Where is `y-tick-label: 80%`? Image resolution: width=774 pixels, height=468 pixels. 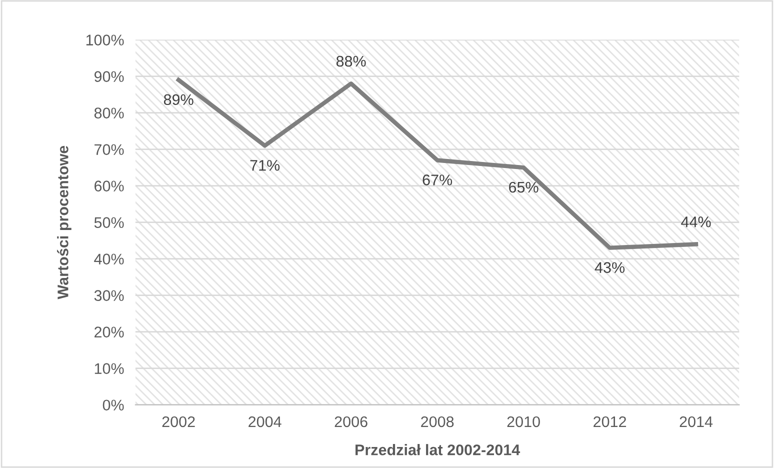
y-tick-label: 80% is located at coordinates (109, 113).